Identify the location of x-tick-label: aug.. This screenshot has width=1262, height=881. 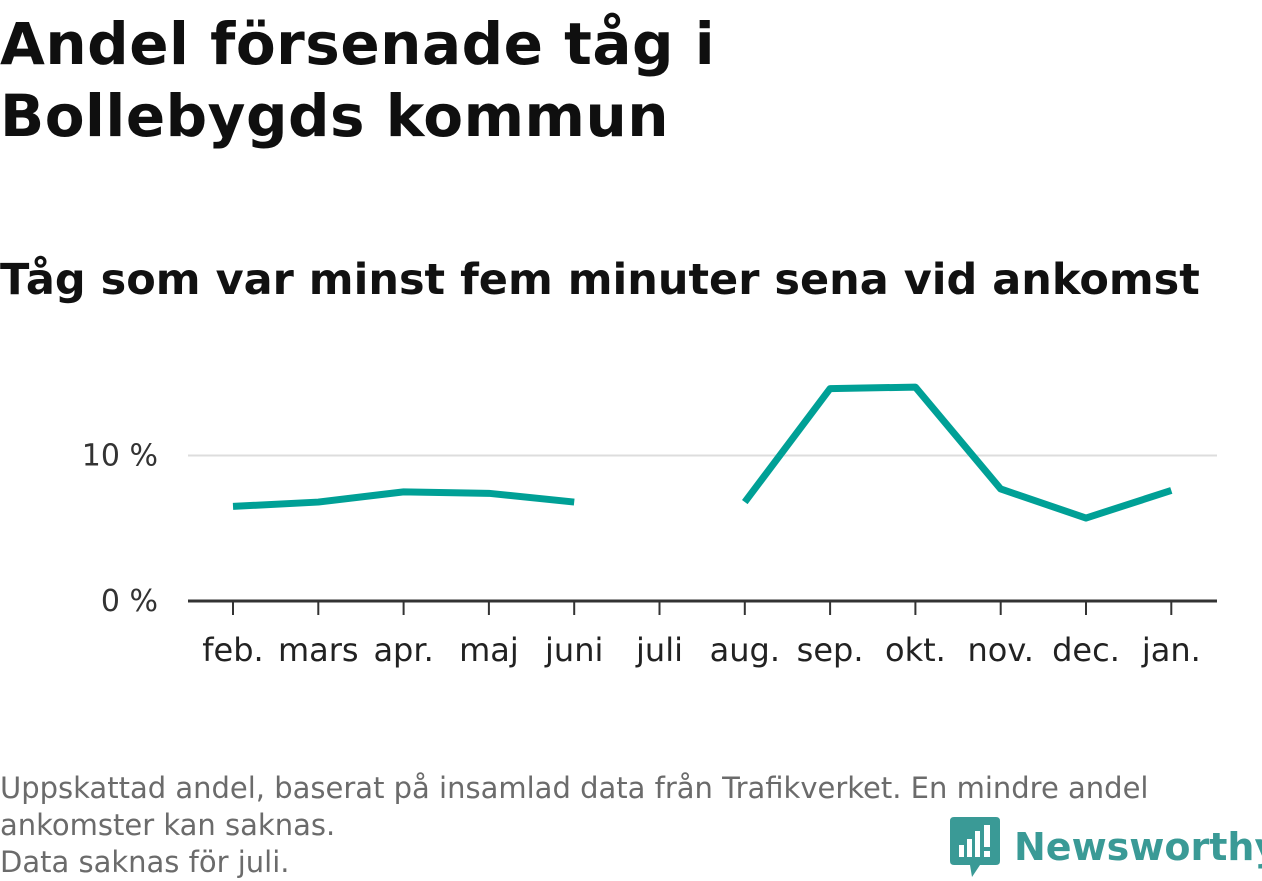
(745, 650).